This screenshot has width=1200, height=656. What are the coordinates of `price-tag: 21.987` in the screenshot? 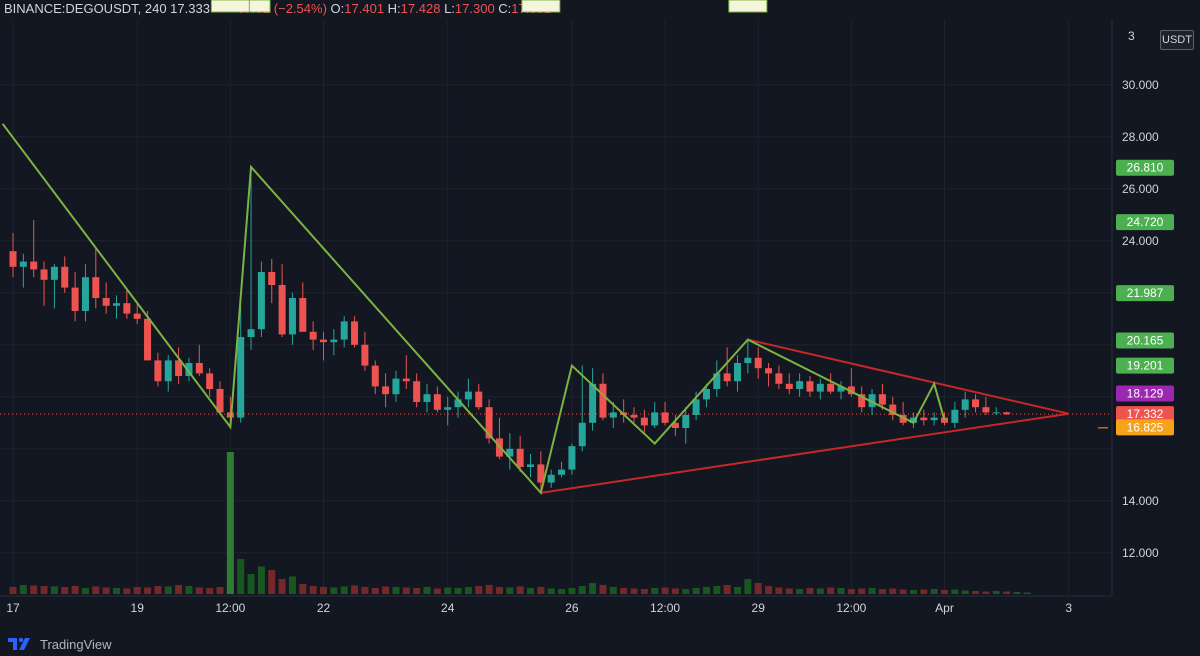 It's located at (1145, 293).